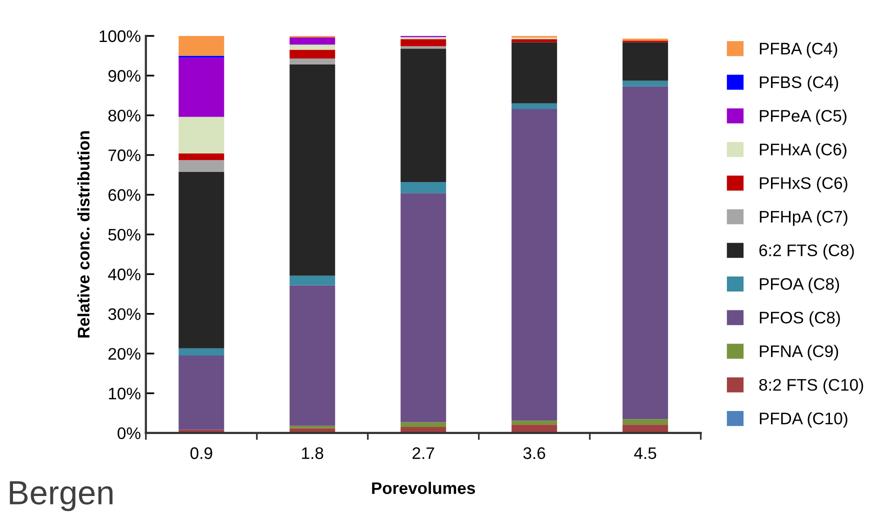 Image resolution: width=895 pixels, height=528 pixels. Describe the element at coordinates (124, 394) in the screenshot. I see `y-tick-label: 10%` at that location.